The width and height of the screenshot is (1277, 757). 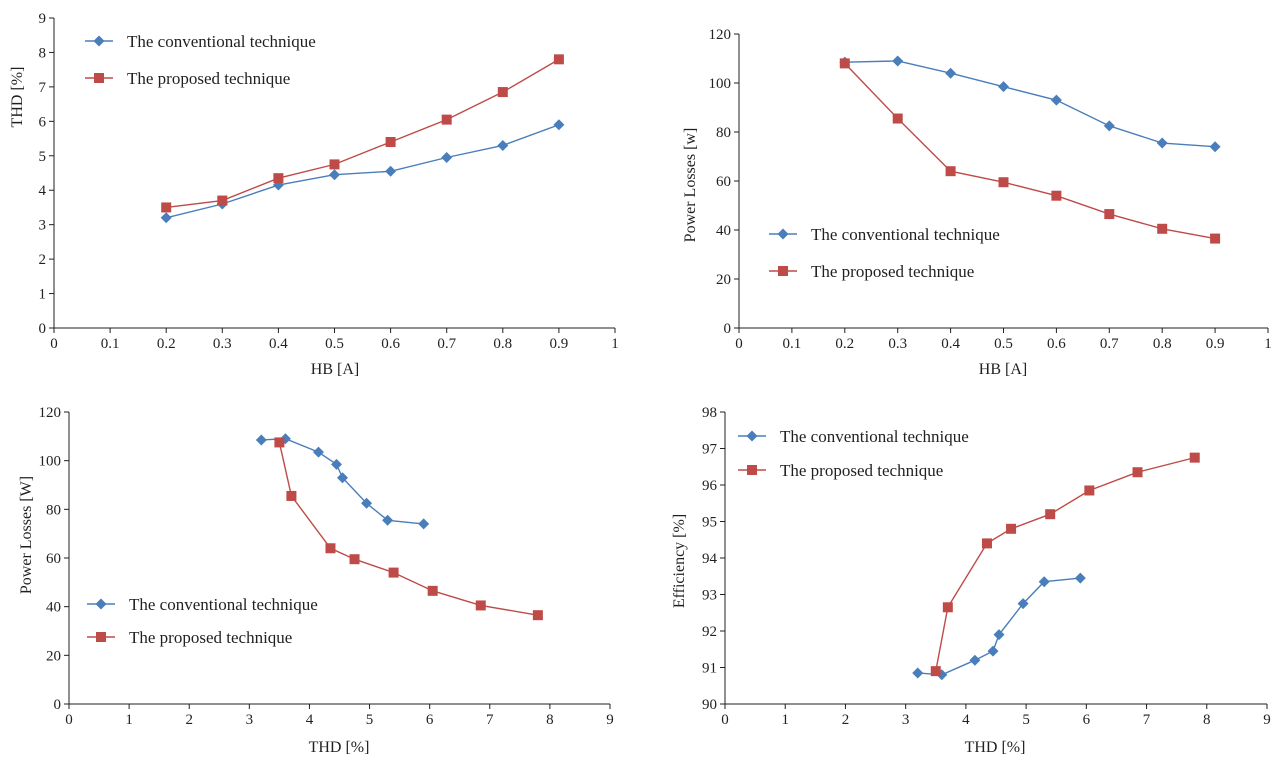 I want to click on y-tick-label: 3, so click(x=43, y=226).